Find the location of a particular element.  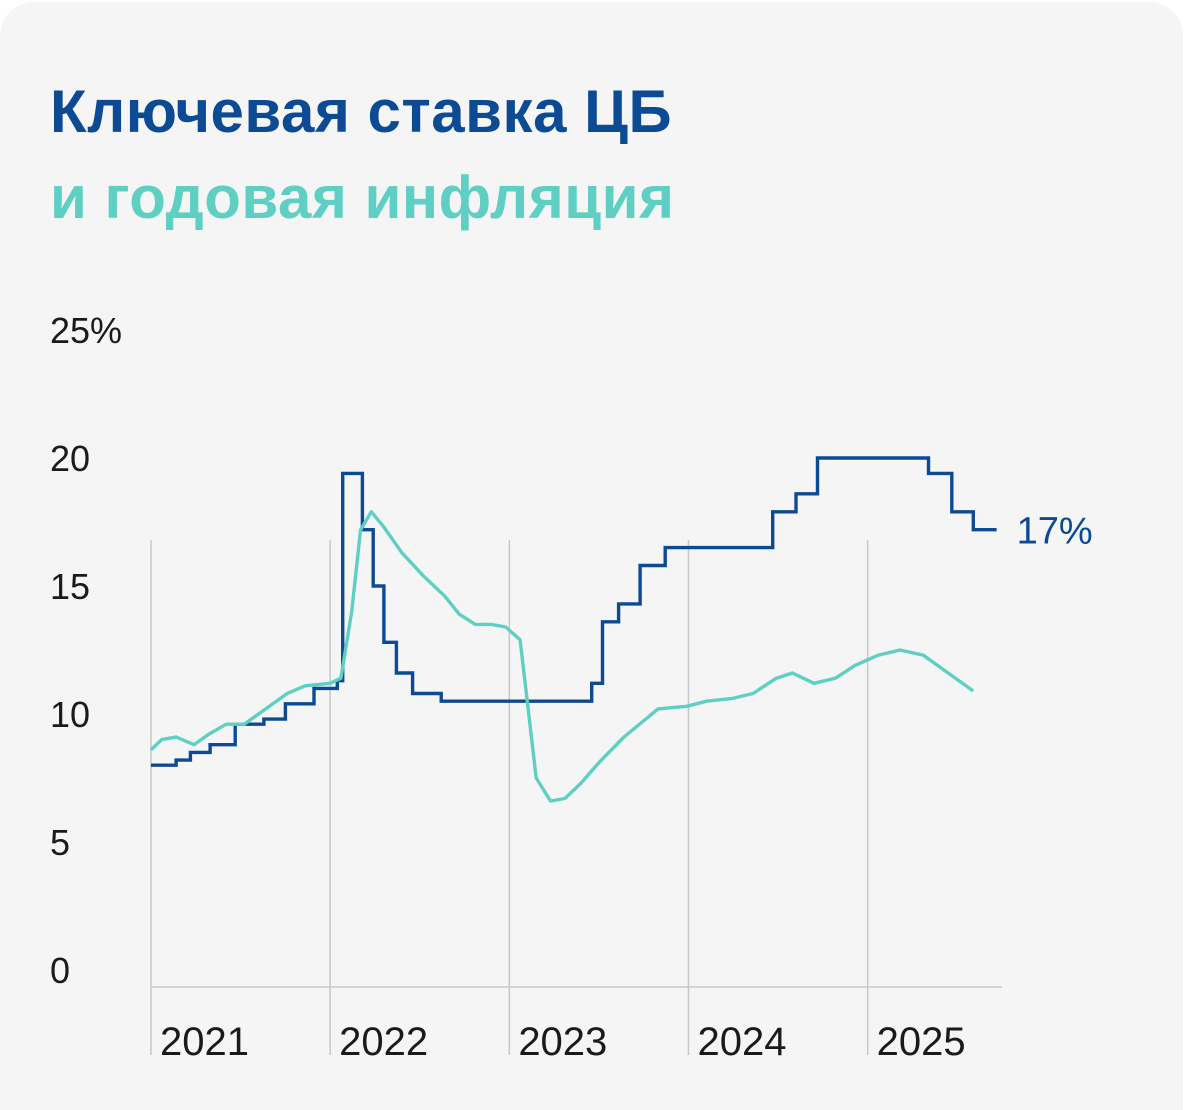

y-tick-label: 0 is located at coordinates (60, 970).